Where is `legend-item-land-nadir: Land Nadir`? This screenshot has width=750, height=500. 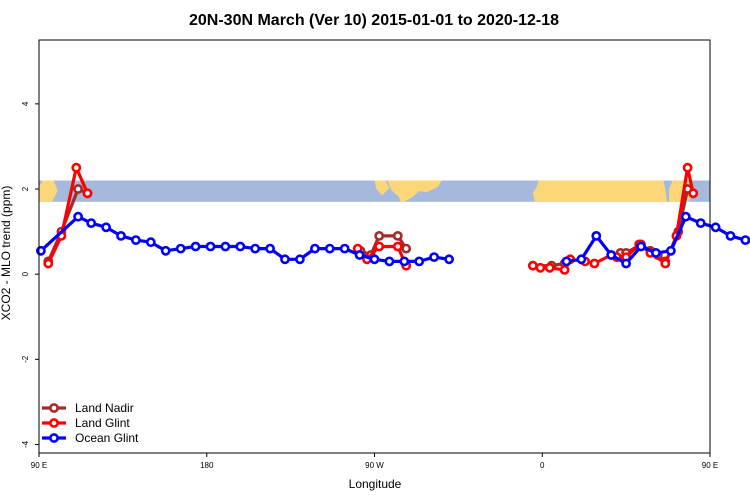 legend-item-land-nadir: Land Nadir is located at coordinates (88, 408).